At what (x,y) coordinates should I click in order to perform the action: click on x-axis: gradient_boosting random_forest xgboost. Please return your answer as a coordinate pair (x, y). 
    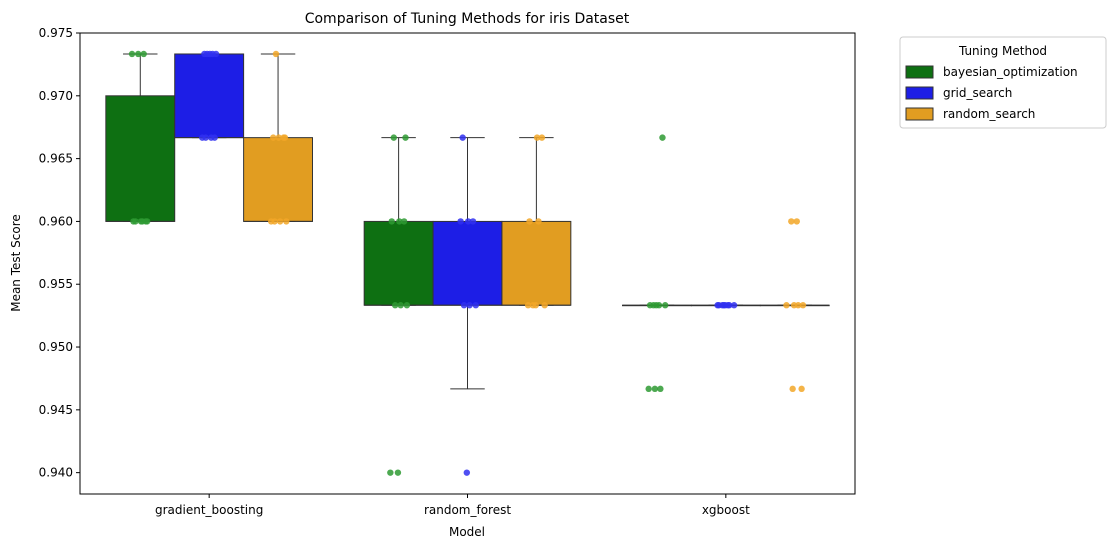
    Looking at the image, I should click on (452, 505).